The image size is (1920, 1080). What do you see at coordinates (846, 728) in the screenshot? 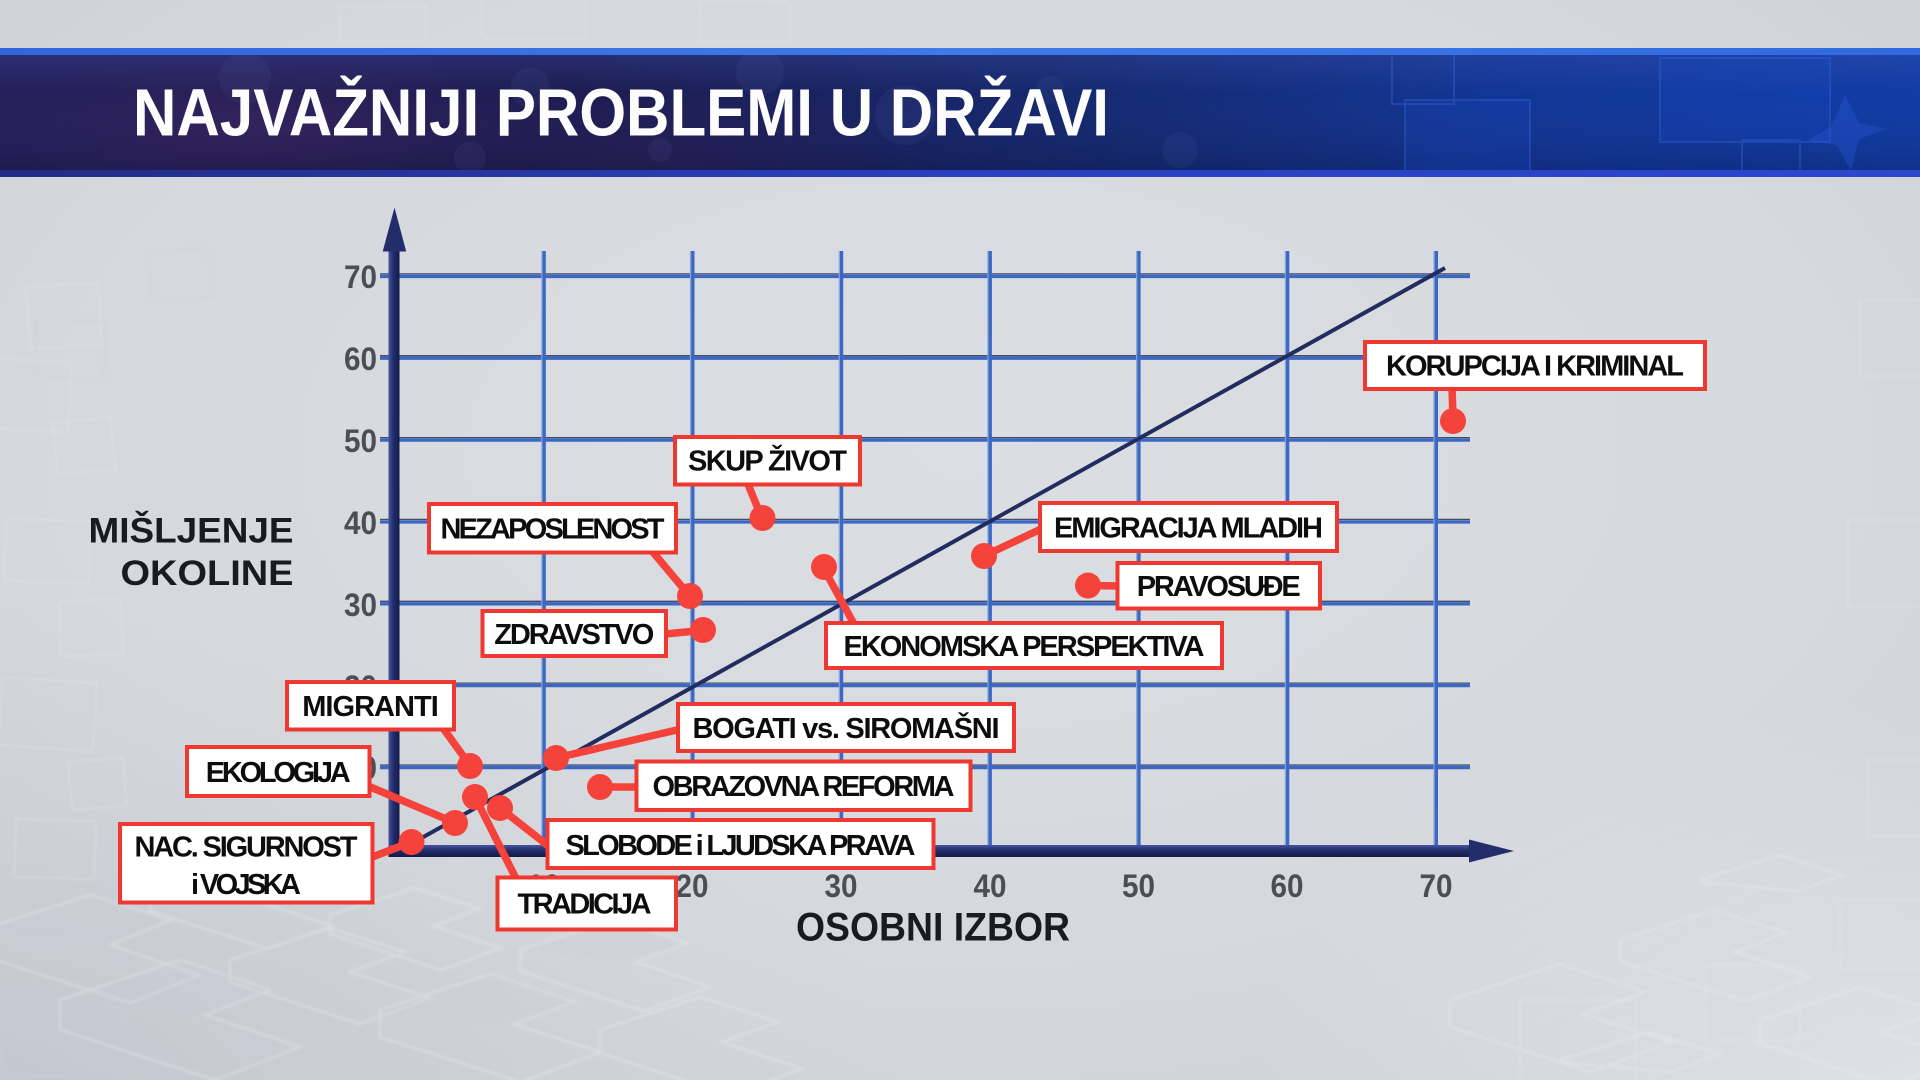
I see `svg-text: BOGATI vs. SIROMAŠNI` at bounding box center [846, 728].